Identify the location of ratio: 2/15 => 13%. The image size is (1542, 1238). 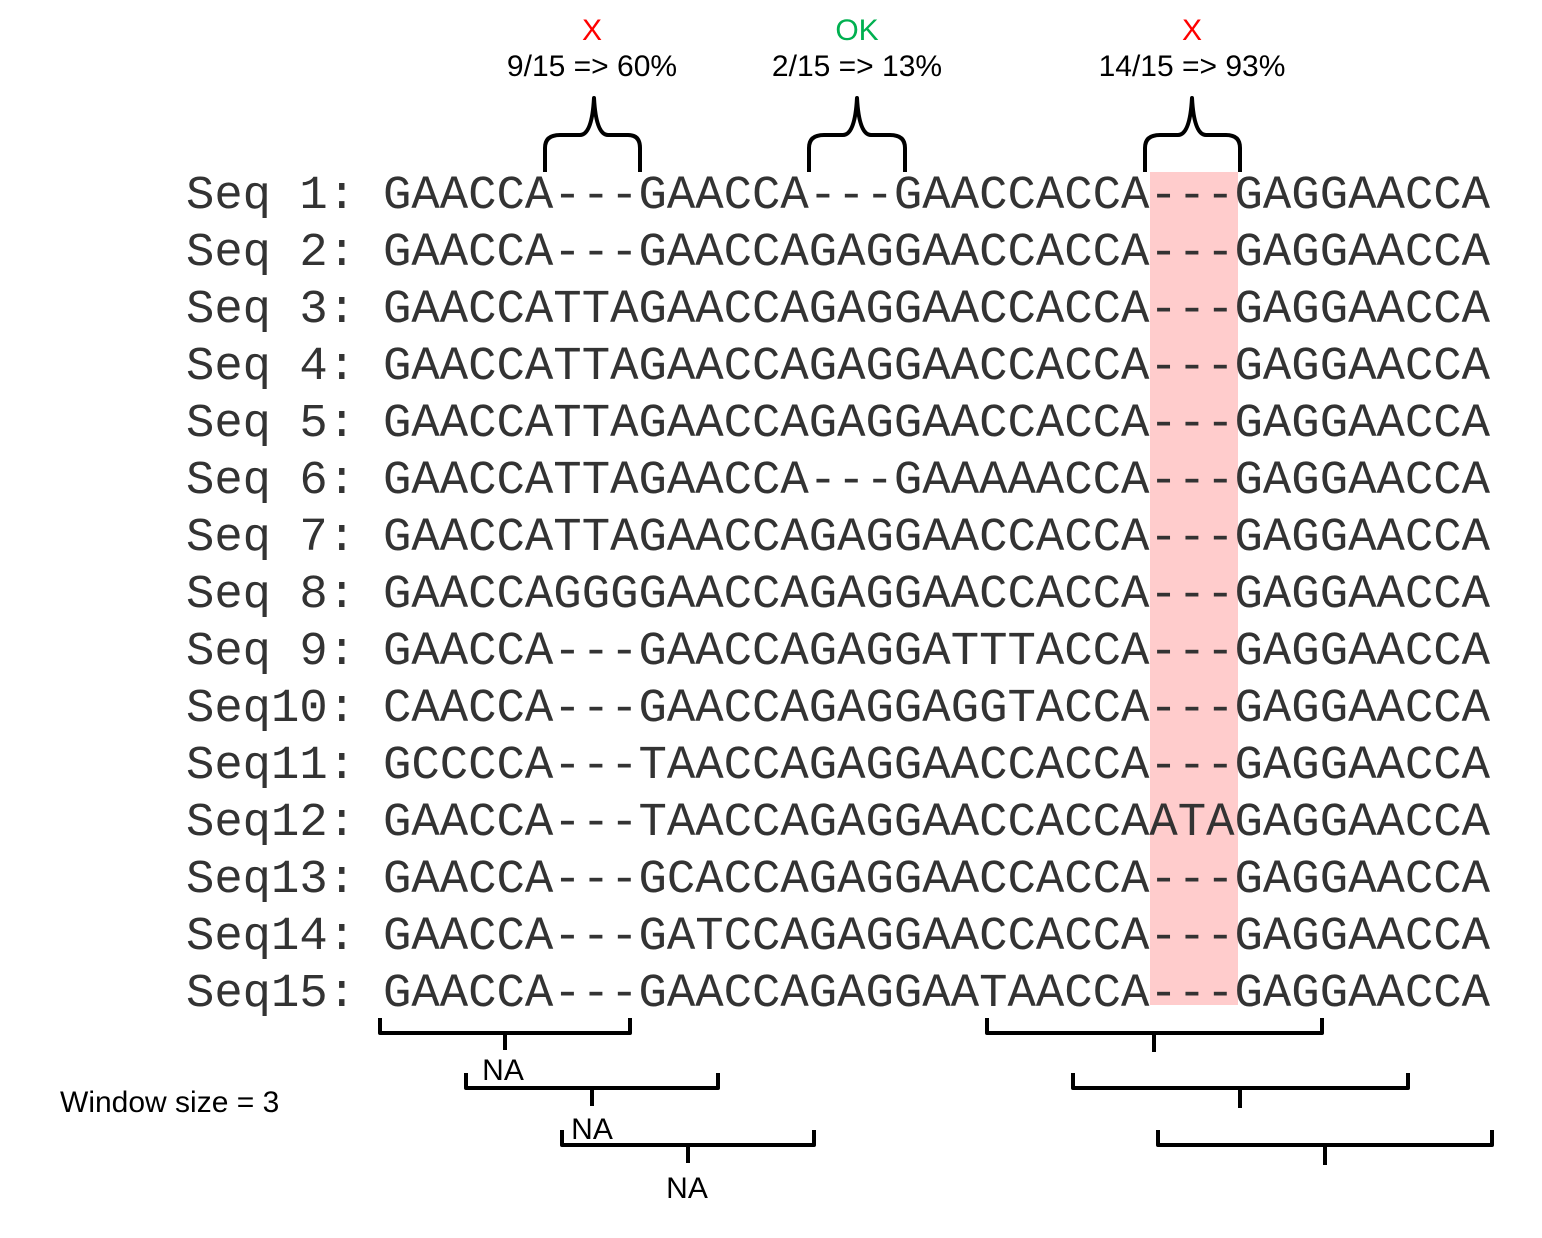
(857, 66).